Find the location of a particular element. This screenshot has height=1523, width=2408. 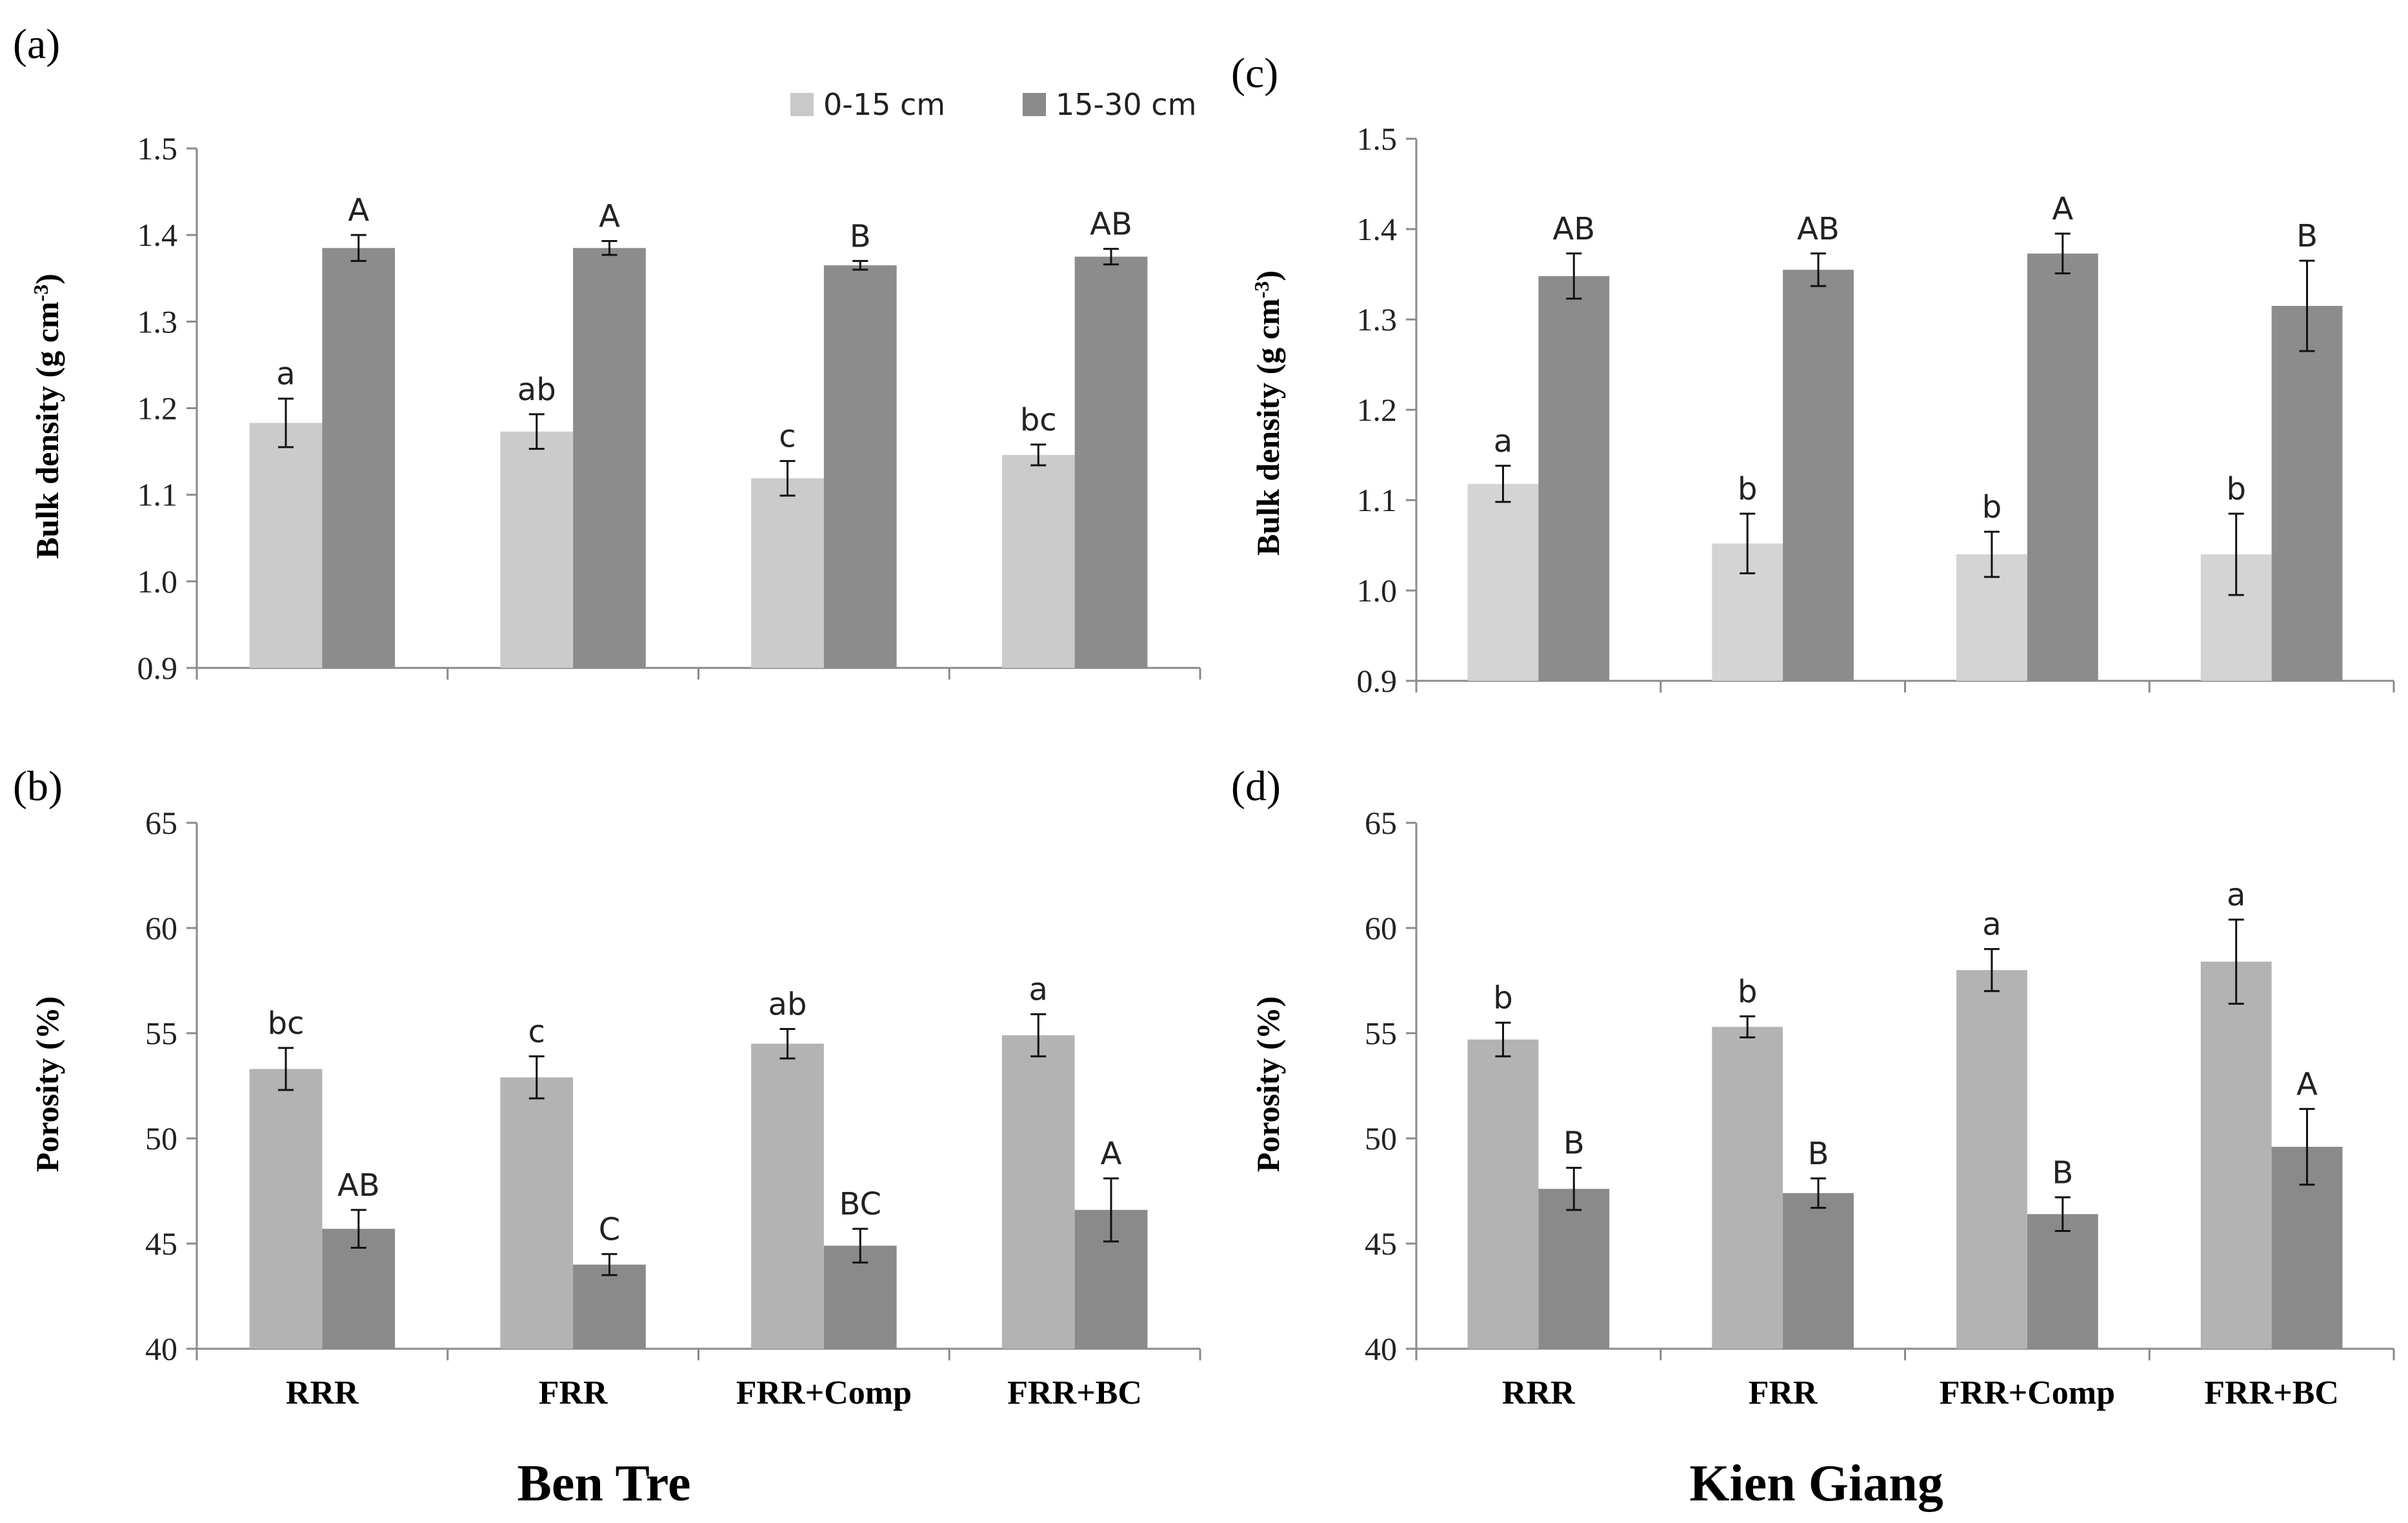

y-tick-label: 40 is located at coordinates (161, 1349).